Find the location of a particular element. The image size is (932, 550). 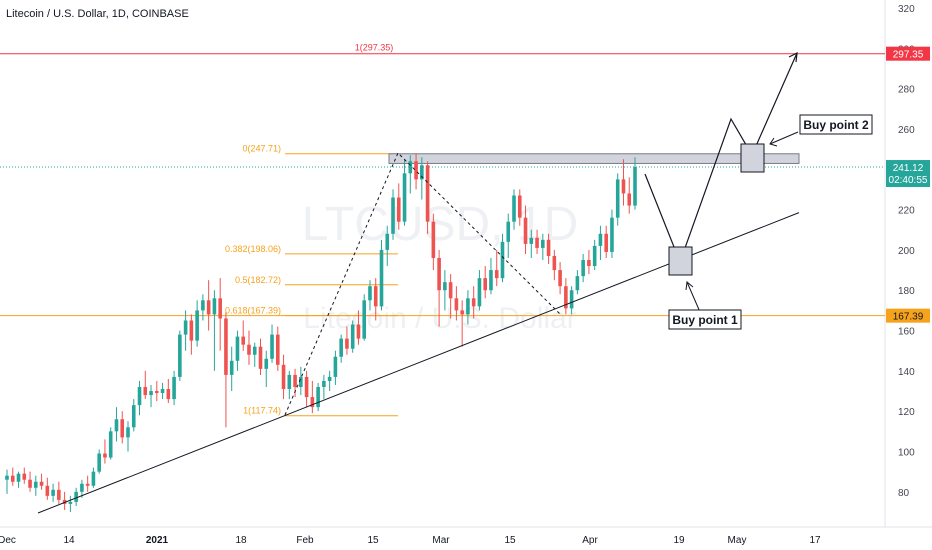

x-tick-label: Dec is located at coordinates (8, 540).